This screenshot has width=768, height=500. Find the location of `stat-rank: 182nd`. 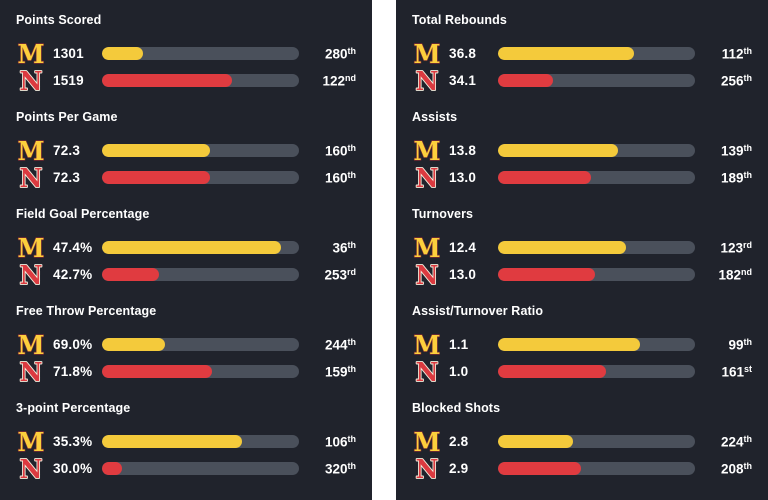

stat-rank: 182nd is located at coordinates (728, 274).